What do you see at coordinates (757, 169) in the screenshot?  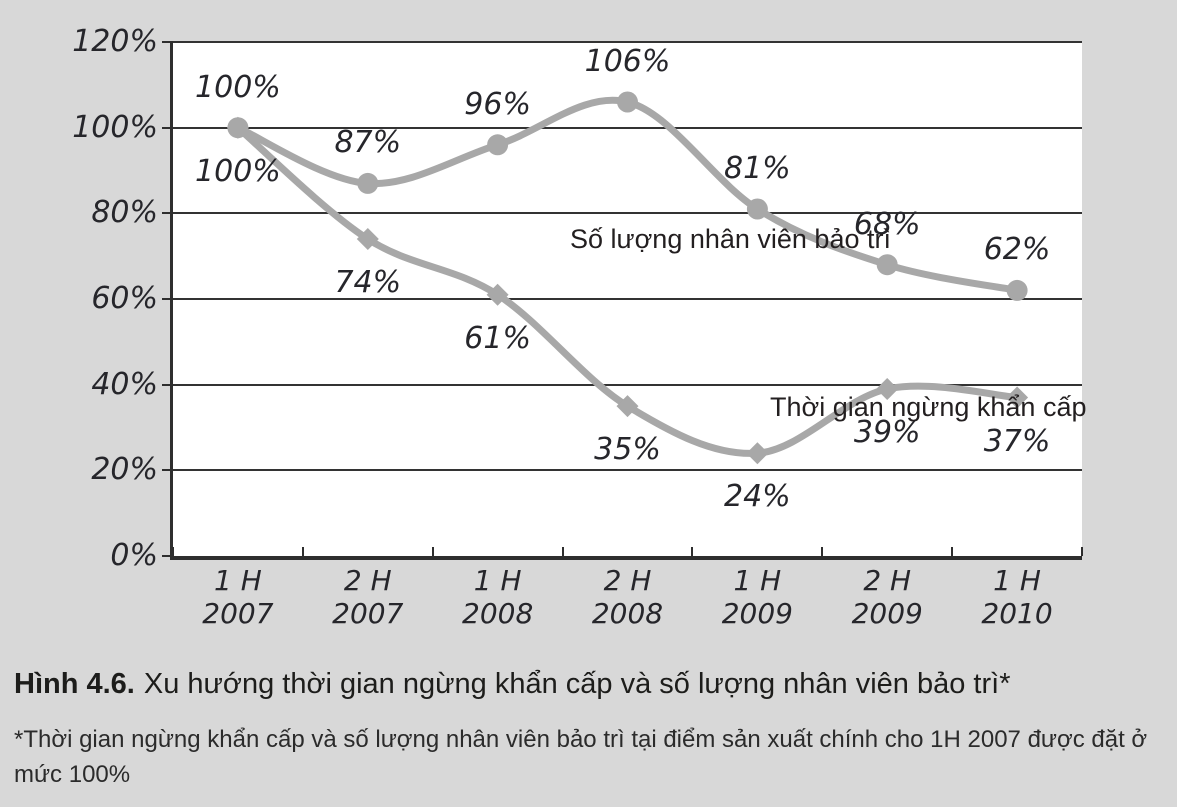 I see `data-label: 81%` at bounding box center [757, 169].